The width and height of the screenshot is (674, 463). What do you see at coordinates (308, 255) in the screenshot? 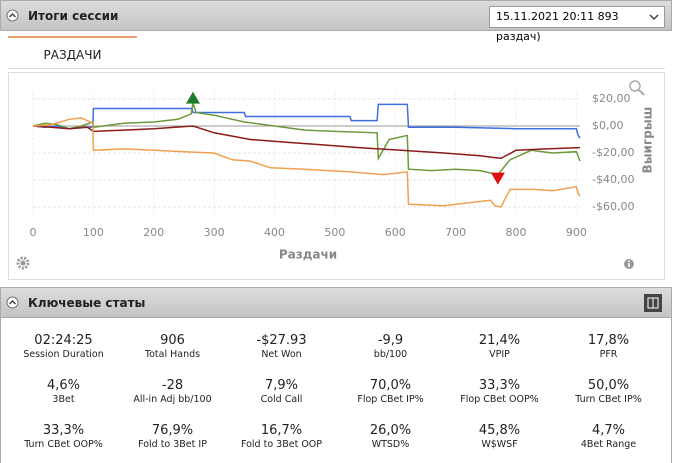
I see `x-axis-label: Раздачи` at bounding box center [308, 255].